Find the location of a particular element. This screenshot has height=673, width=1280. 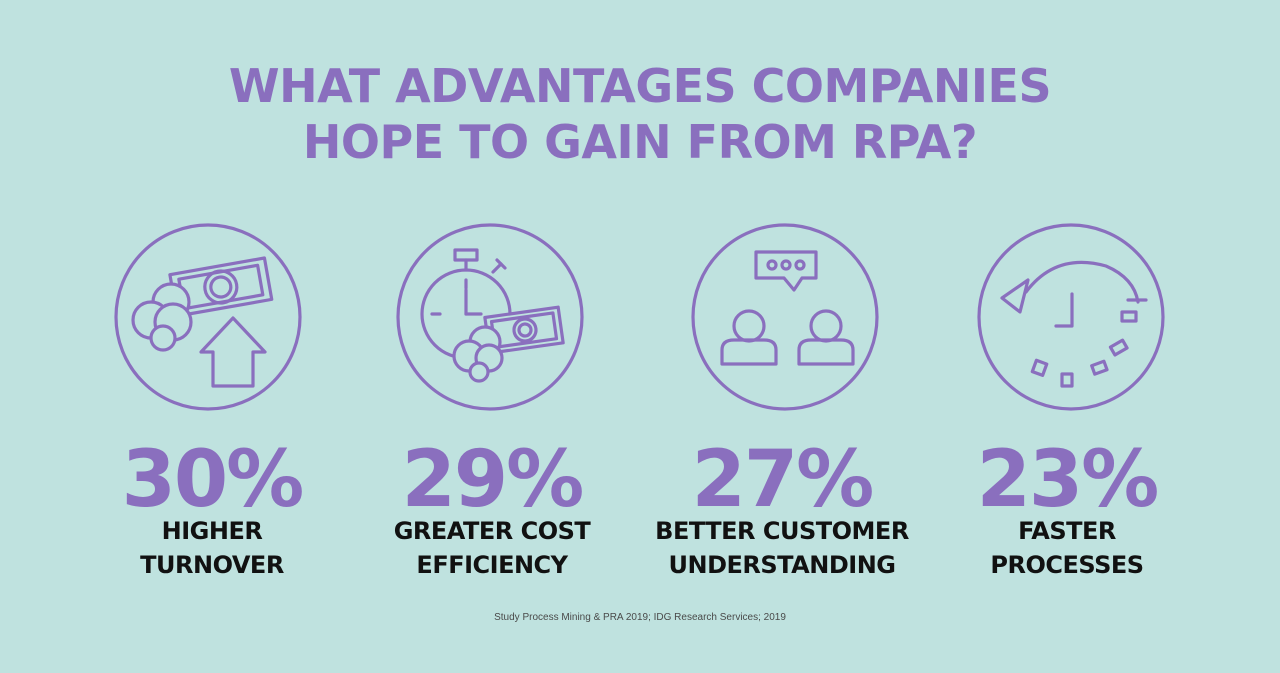

stat-label-line-1: FASTER is located at coordinates (1067, 531).